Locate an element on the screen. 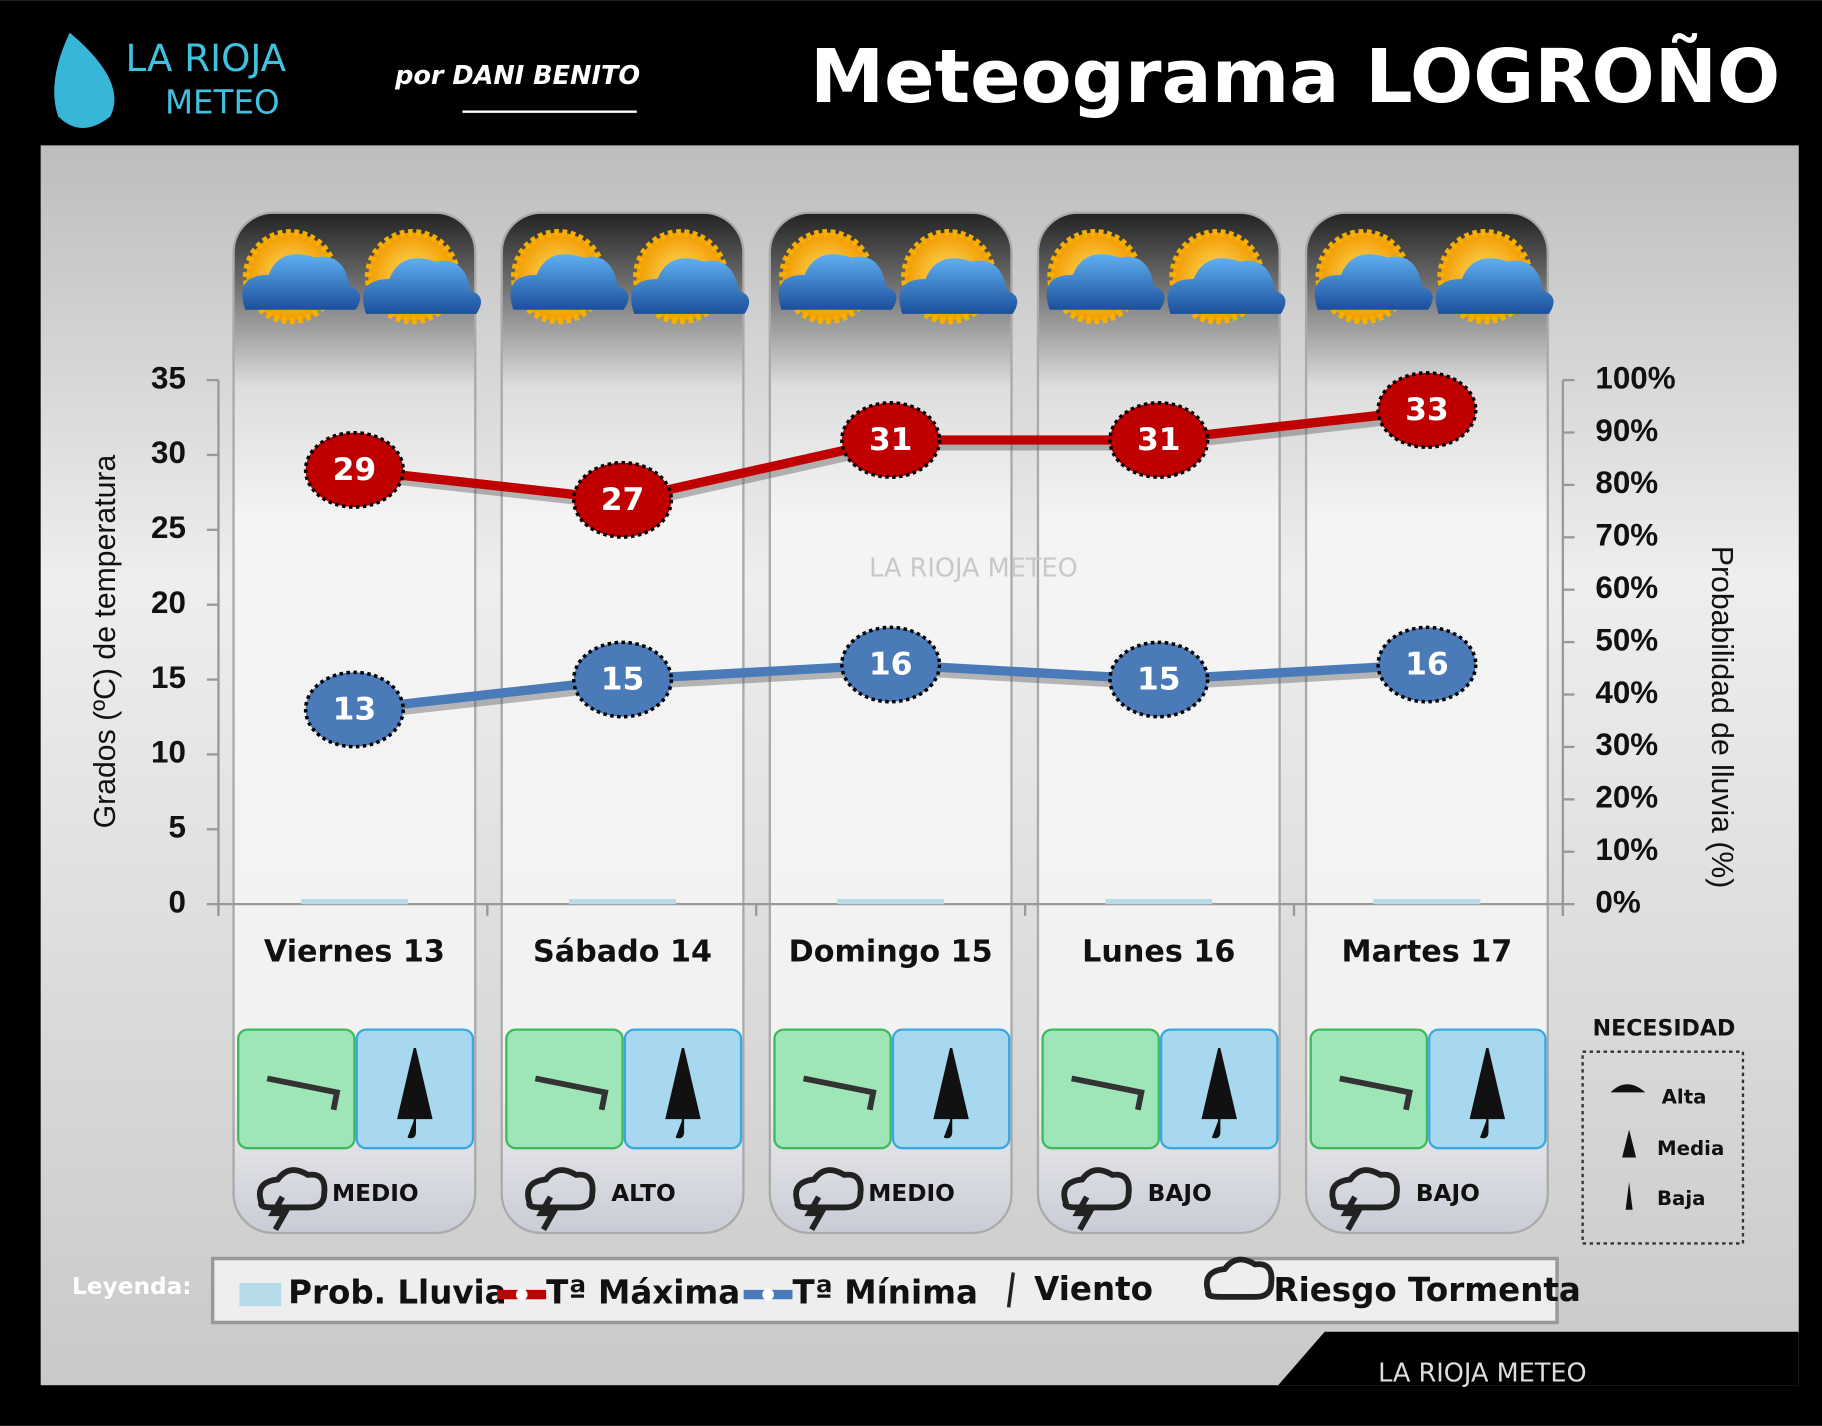 Image resolution: width=1822 pixels, height=1426 pixels. y2-tick-label: 70% is located at coordinates (1626, 535).